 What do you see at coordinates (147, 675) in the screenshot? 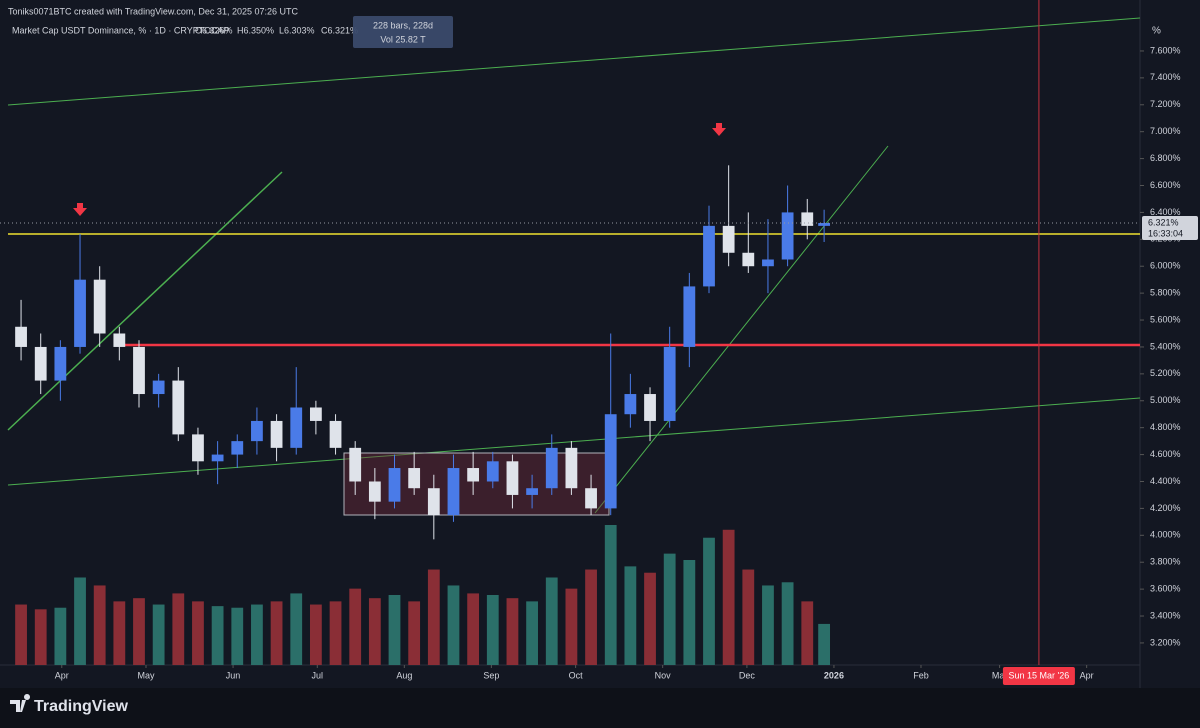
I see `x-tick-label: May` at bounding box center [147, 675].